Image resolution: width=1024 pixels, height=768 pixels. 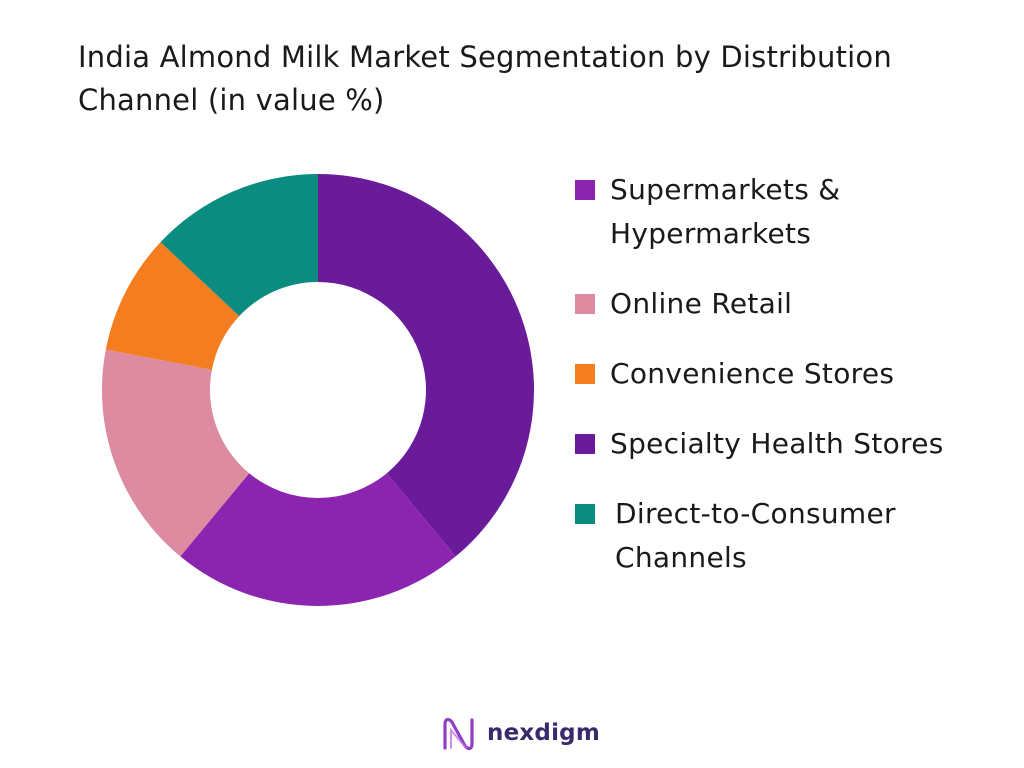 What do you see at coordinates (543, 733) in the screenshot?
I see `brand-name: nexdigm` at bounding box center [543, 733].